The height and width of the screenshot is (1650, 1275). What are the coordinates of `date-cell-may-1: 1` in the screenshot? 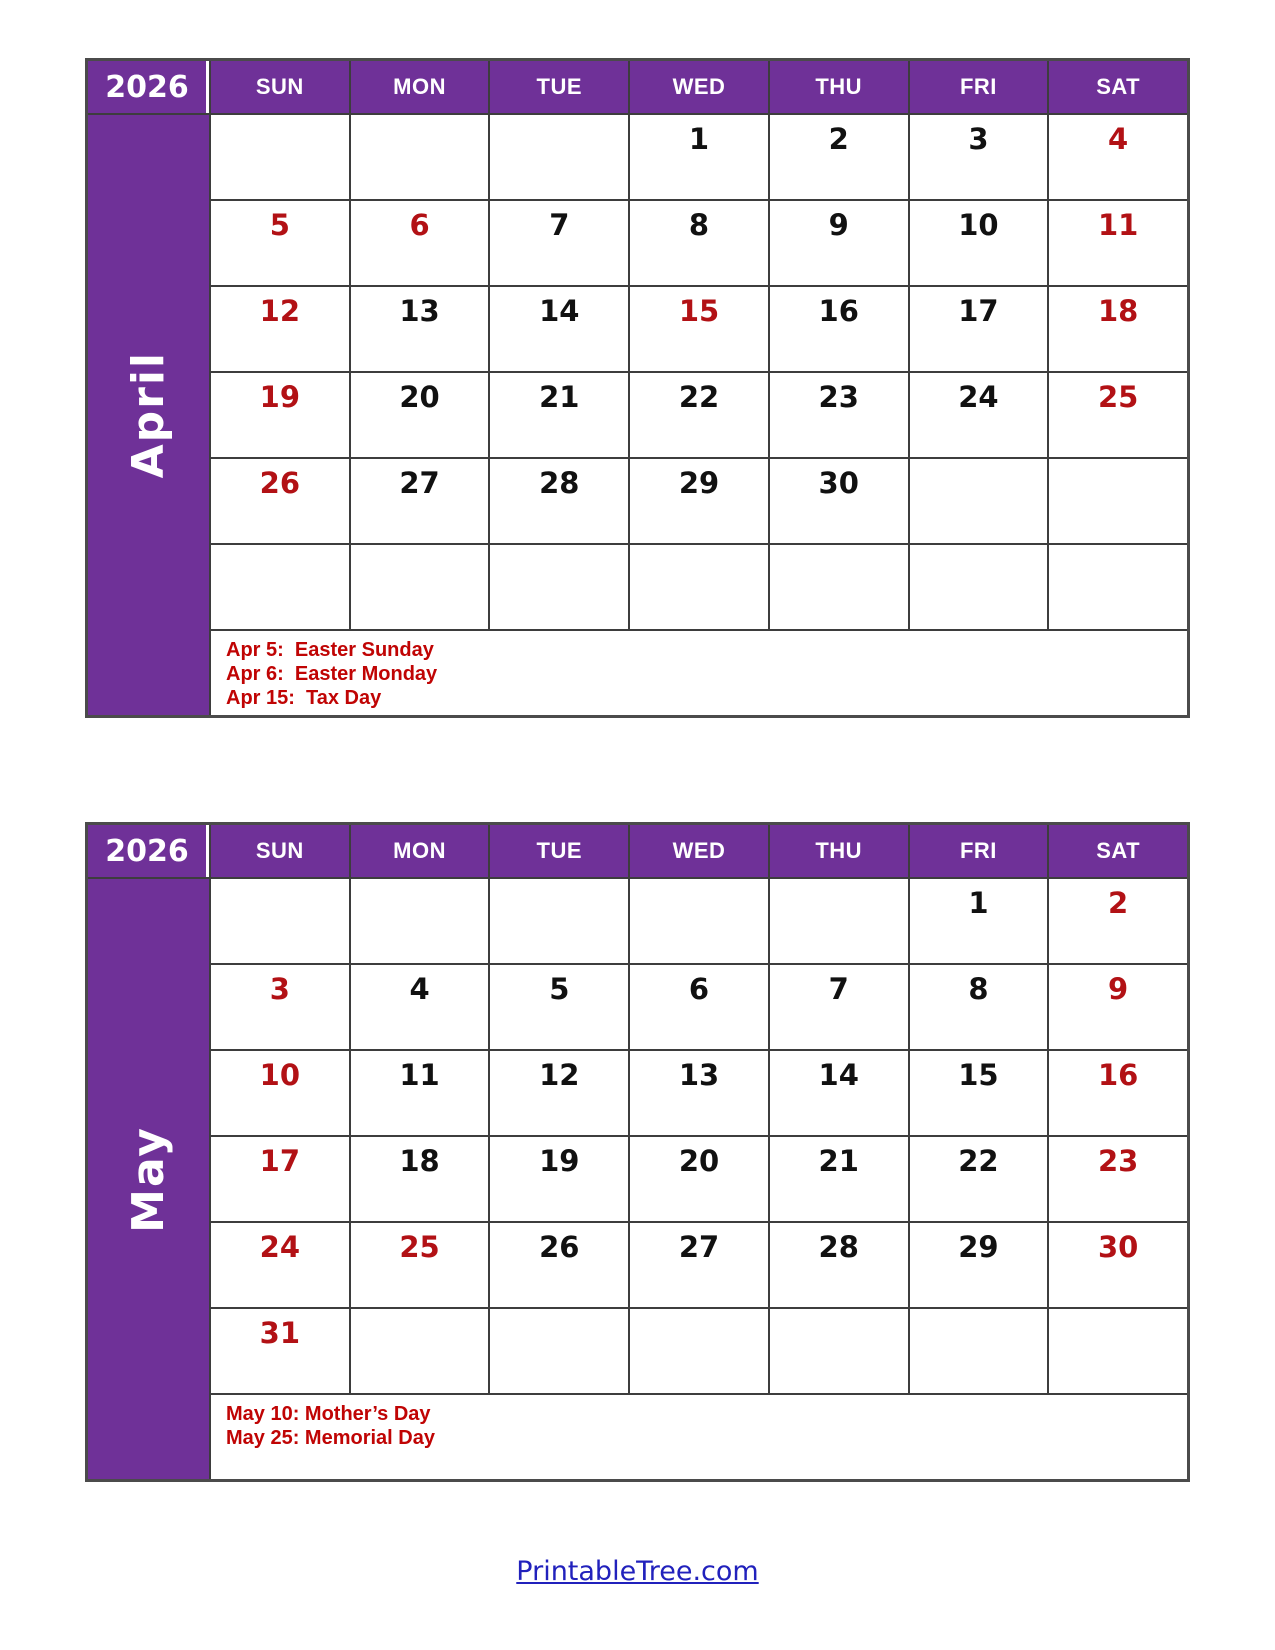 It's located at (978, 921).